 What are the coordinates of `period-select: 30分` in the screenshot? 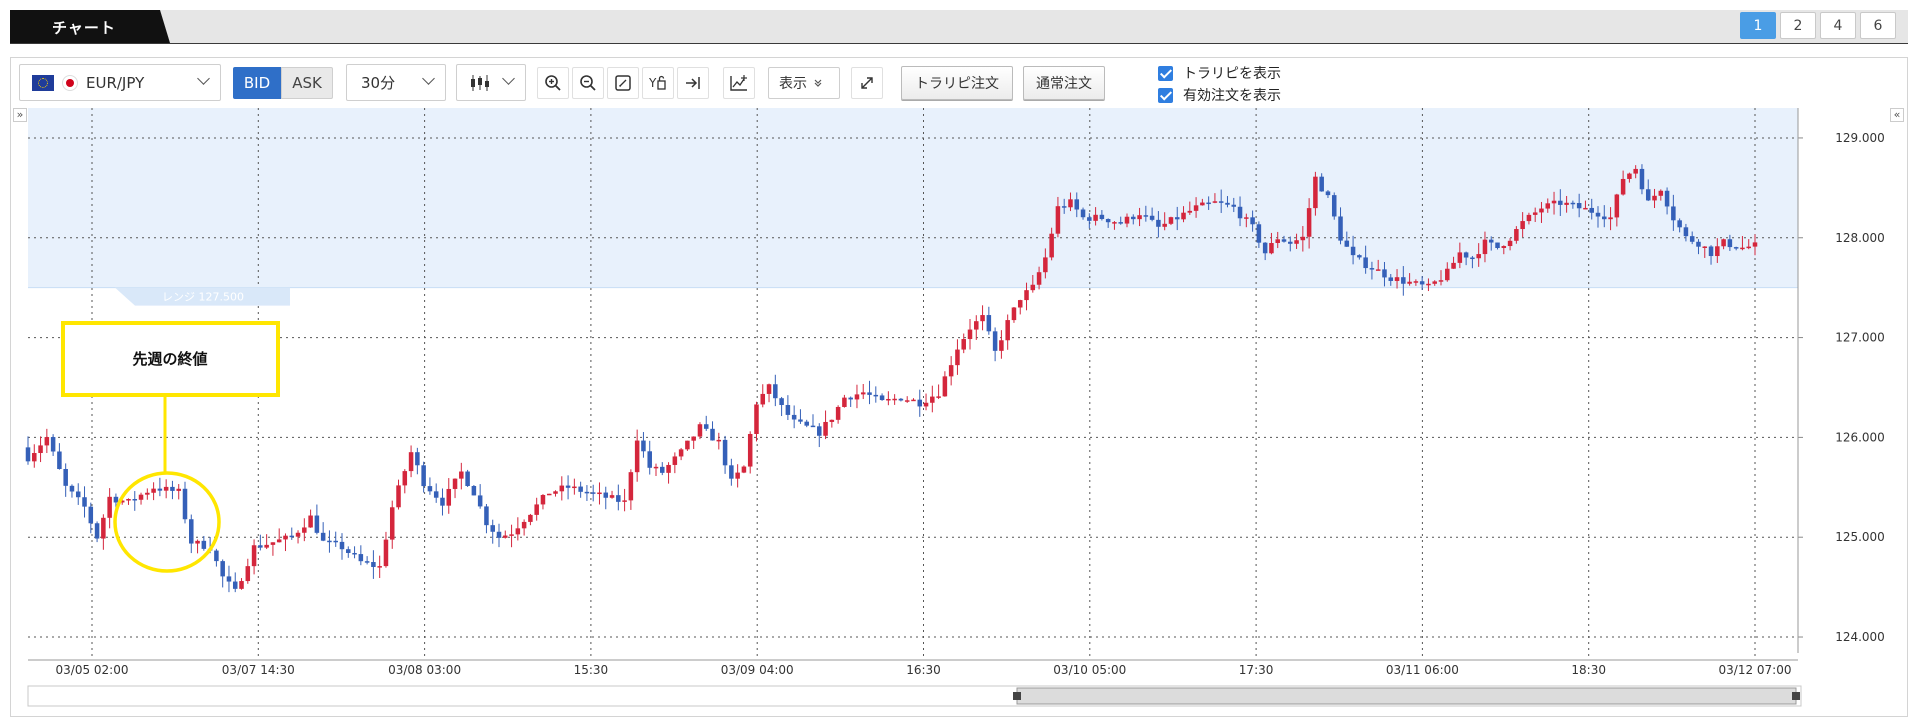 It's located at (396, 82).